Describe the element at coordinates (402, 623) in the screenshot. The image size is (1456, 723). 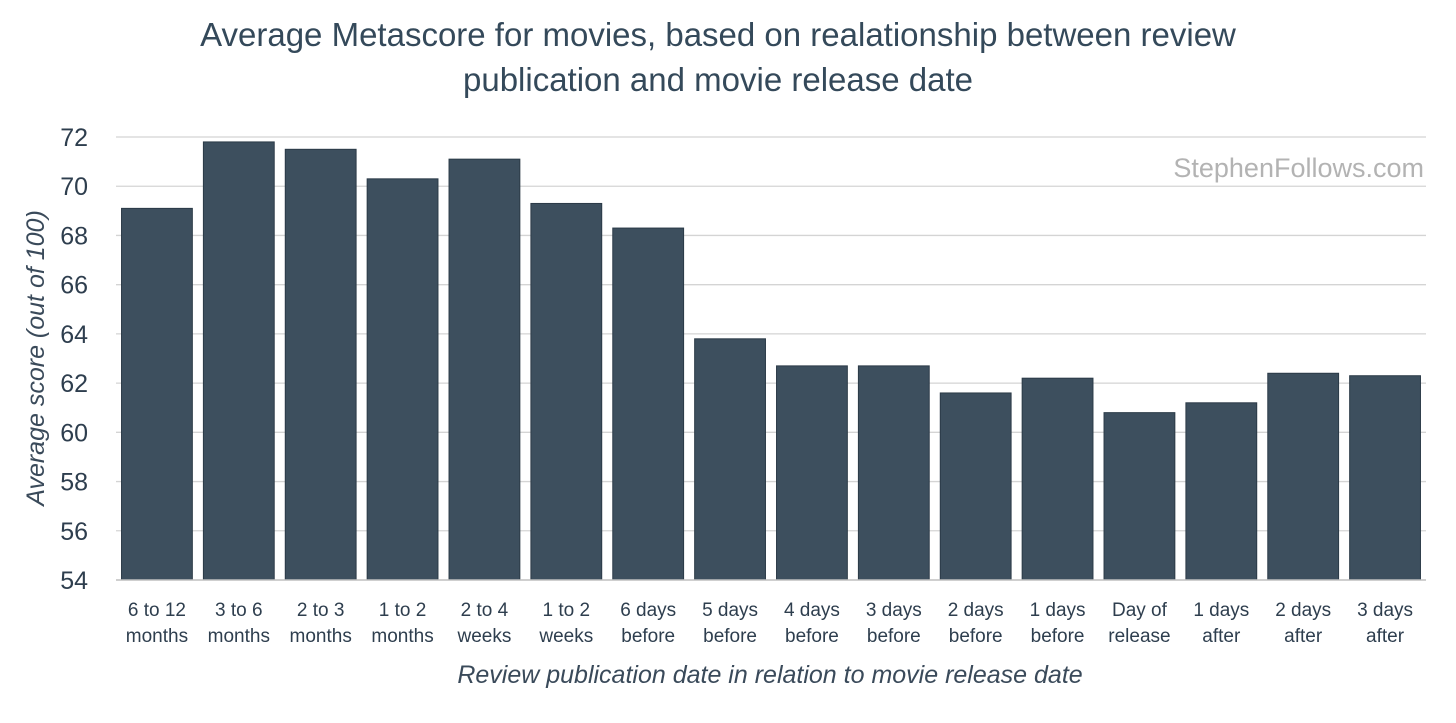
I see `x-tick-label: 1 to 2 months` at that location.